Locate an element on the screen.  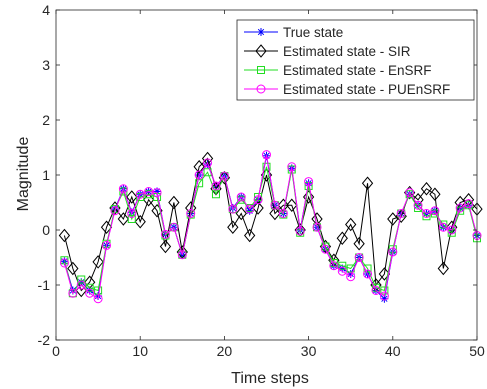
y-tick-label: 3 is located at coordinates (46, 65).